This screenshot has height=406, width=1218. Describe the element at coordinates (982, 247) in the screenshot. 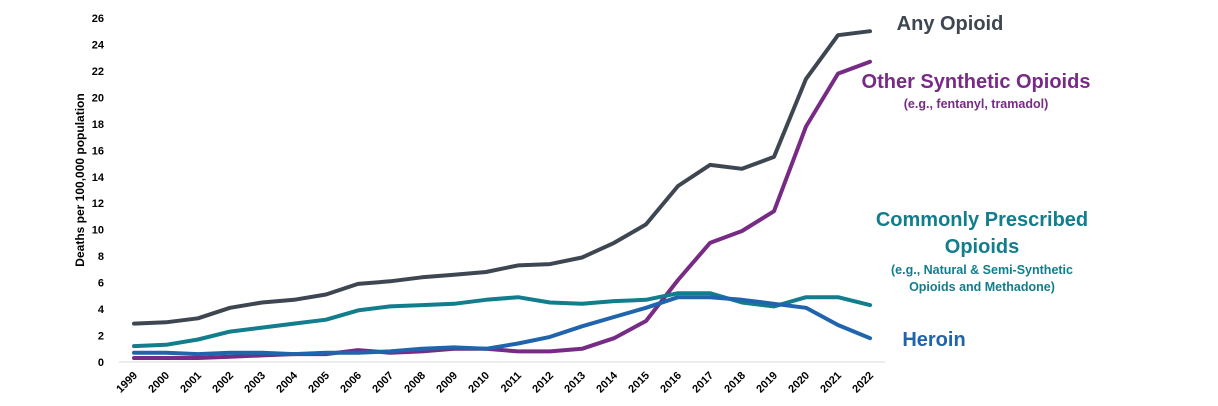

I see `series-label-commonly-prescribed-opioids: Opioids` at that location.